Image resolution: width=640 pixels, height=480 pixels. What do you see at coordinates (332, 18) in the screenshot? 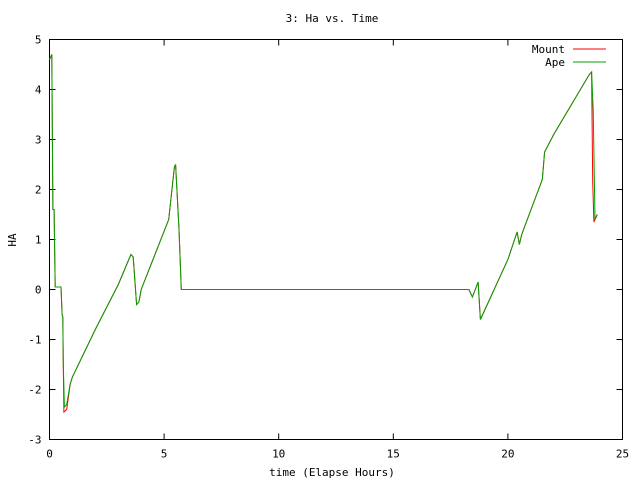
I see `chart-title: 3: Ha vs. Time` at bounding box center [332, 18].